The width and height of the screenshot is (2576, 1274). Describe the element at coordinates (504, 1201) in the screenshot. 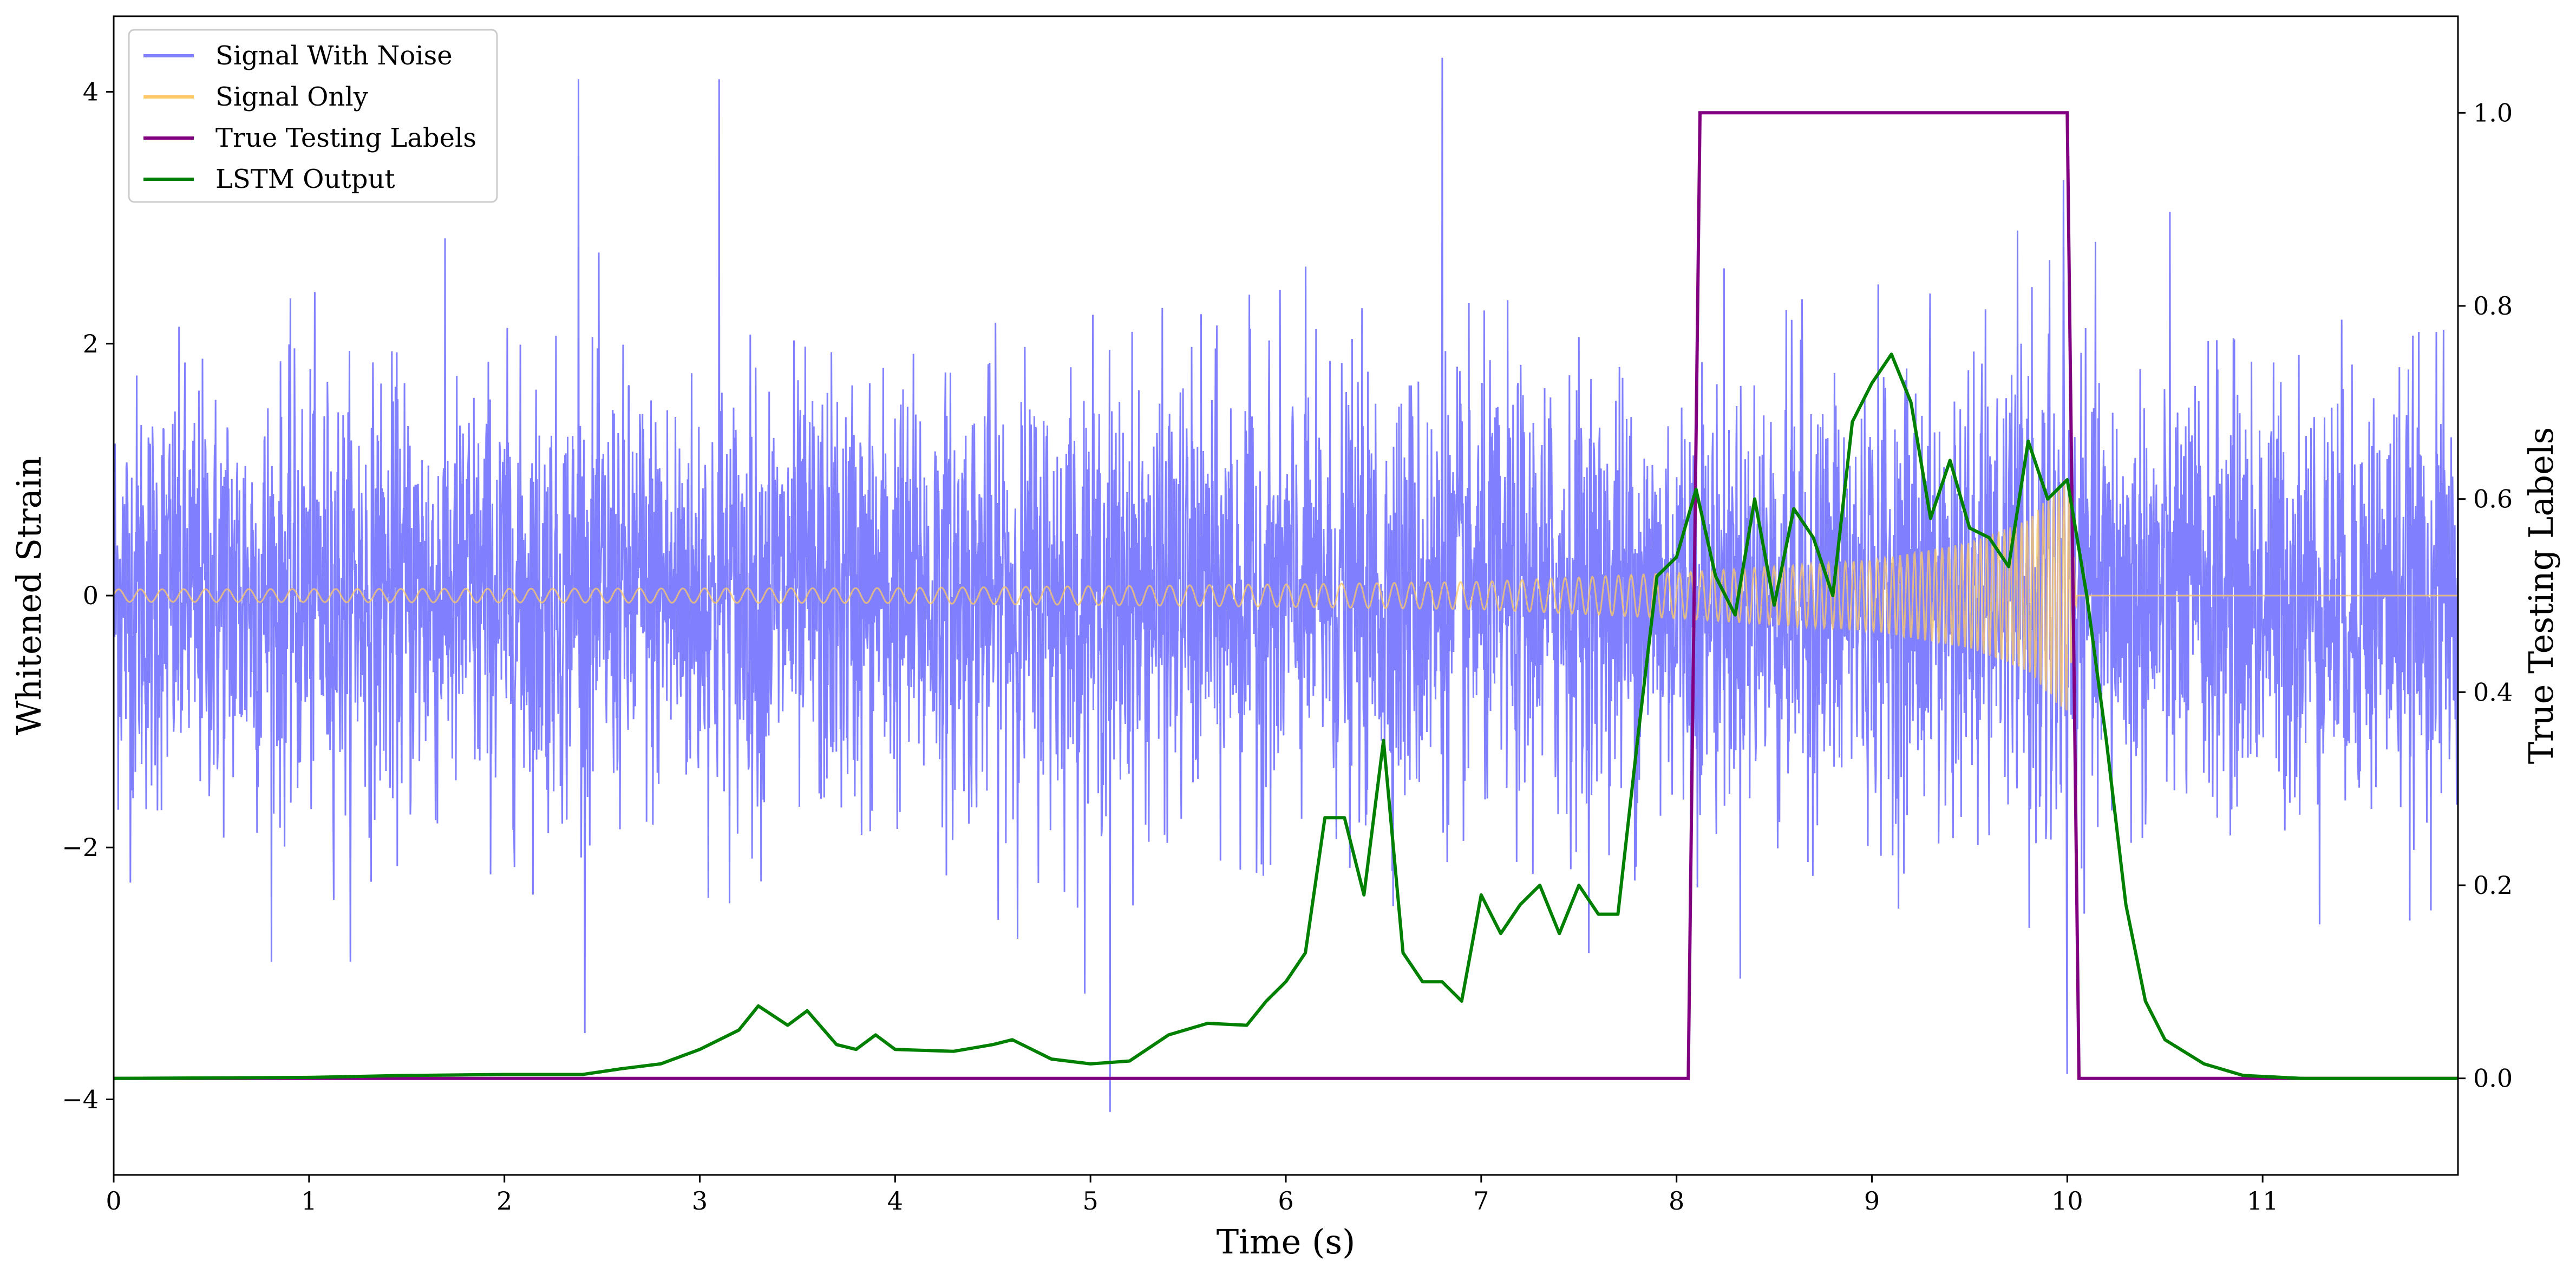

I see `x-tick-label: 2` at that location.